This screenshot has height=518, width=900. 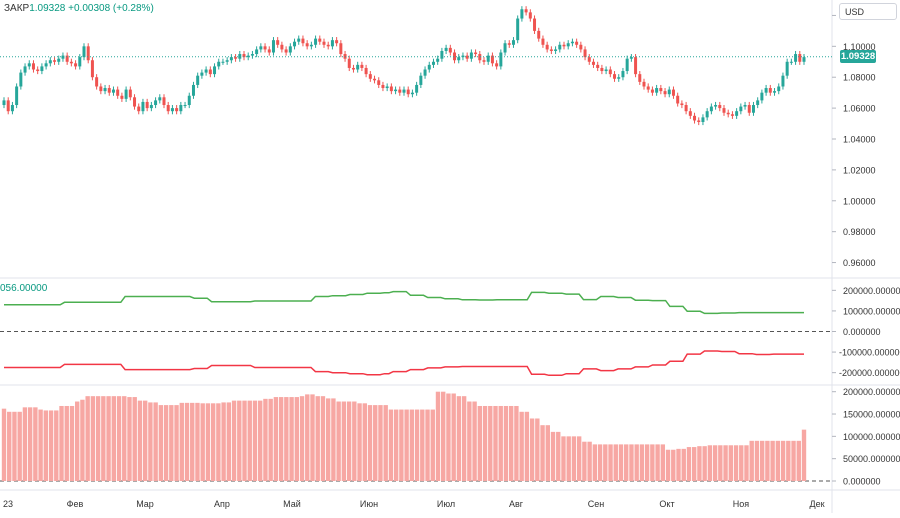 I want to click on x-tick-label: Июл, so click(x=446, y=504).